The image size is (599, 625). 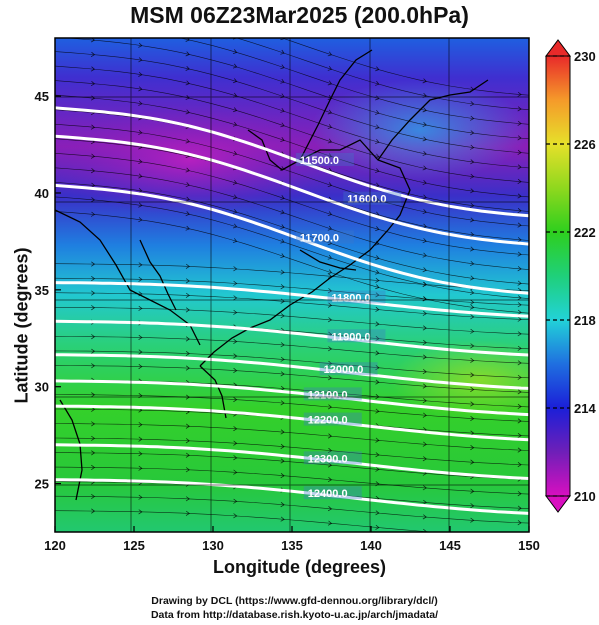 What do you see at coordinates (324, 237) in the screenshot?
I see `contour-label-bg` at bounding box center [324, 237].